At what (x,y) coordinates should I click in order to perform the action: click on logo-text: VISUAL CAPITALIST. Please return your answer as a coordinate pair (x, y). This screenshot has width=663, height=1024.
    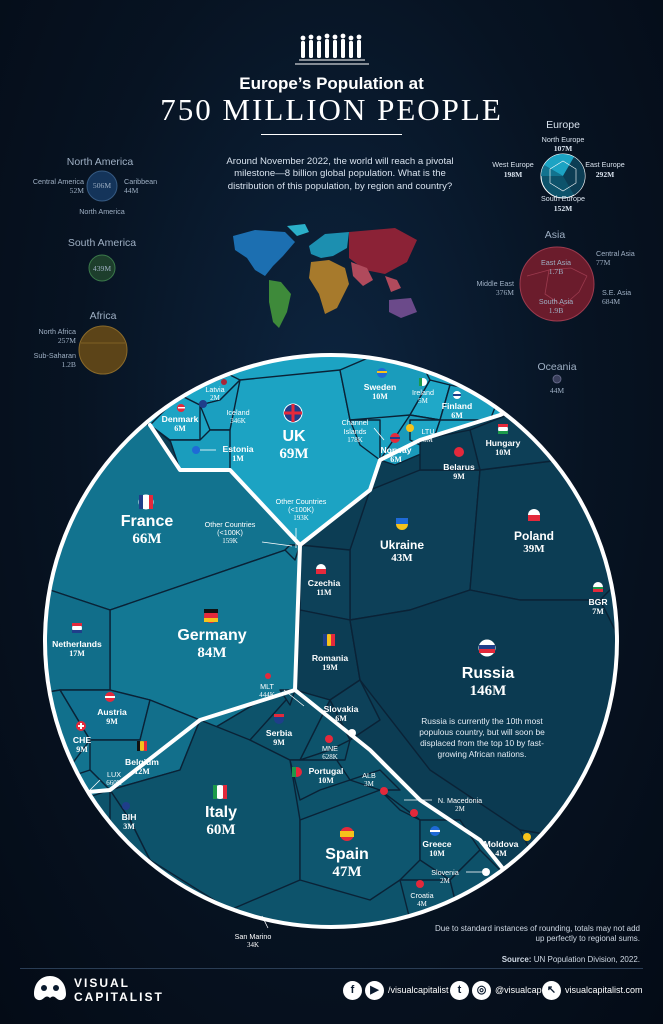
    Looking at the image, I should click on (119, 990).